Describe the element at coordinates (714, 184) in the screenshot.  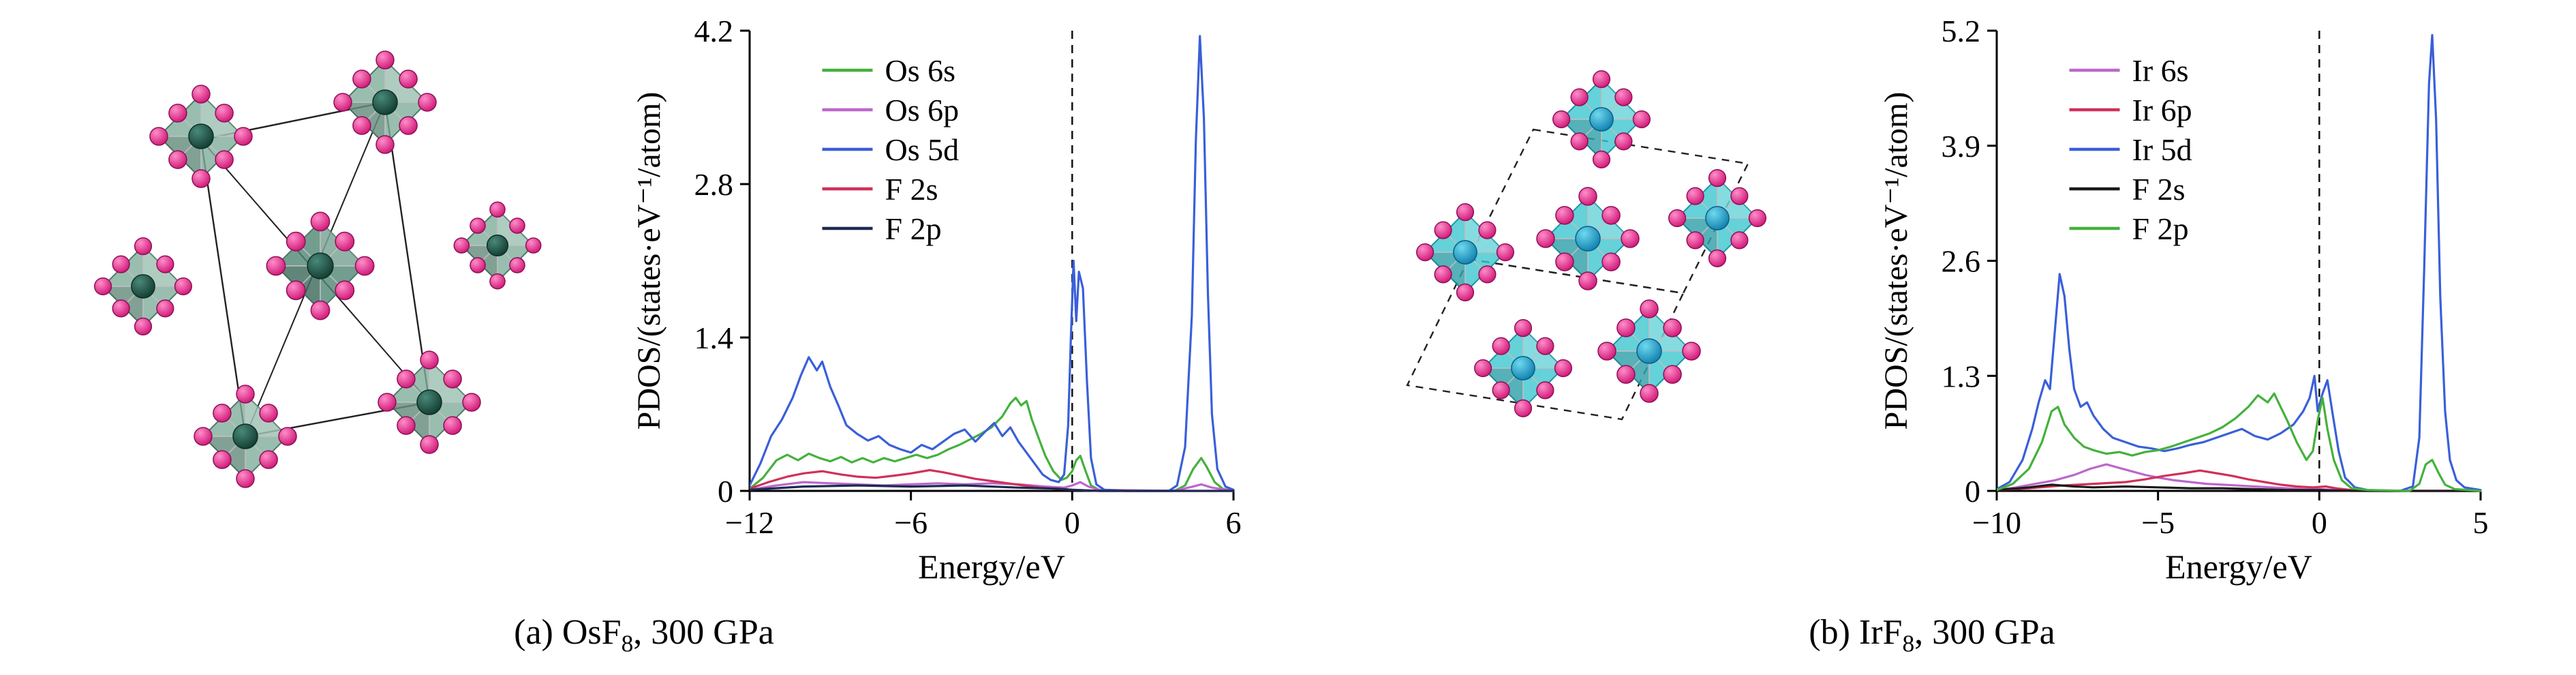
I see `y-tick-label: 2.8` at that location.